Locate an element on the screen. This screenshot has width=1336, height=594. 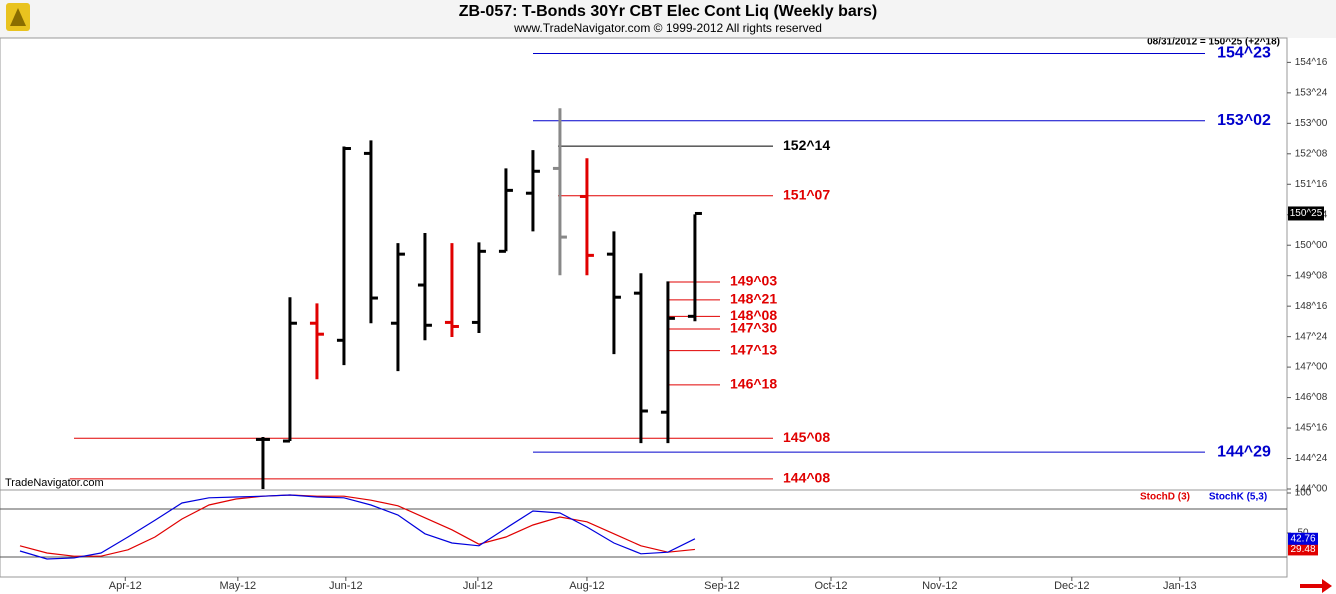
x-tick-label: Oct-12 is located at coordinates (830, 586).